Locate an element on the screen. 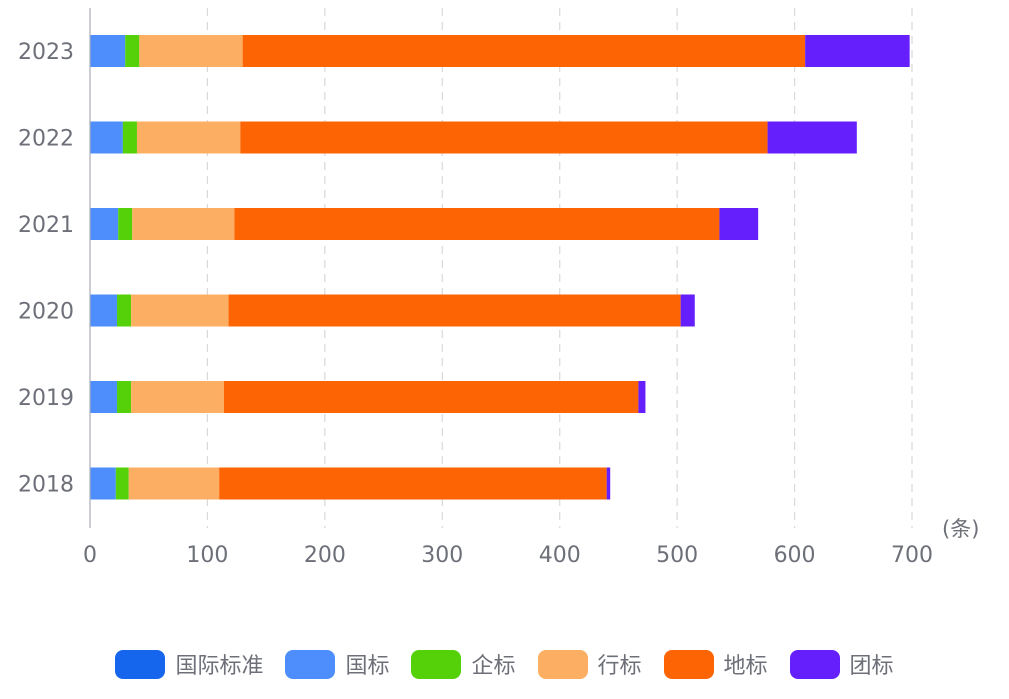 Image resolution: width=1009 pixels, height=699 pixels. legend-item-5: 团标 is located at coordinates (841, 664).